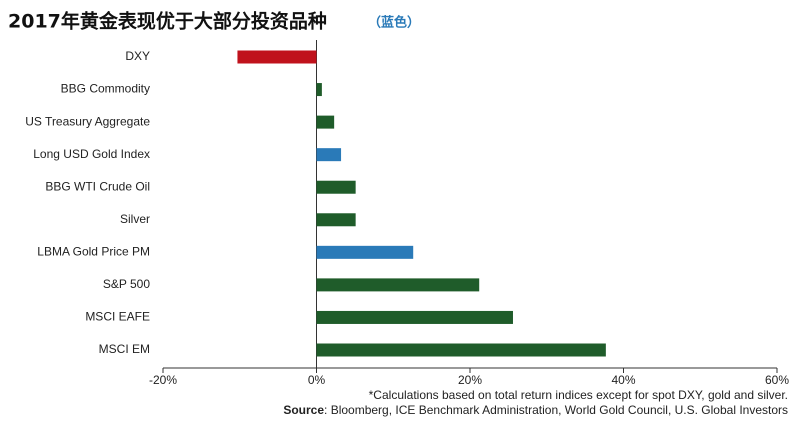 Image resolution: width=800 pixels, height=423 pixels. I want to click on chart-subtitle: （蓝色）, so click(394, 23).